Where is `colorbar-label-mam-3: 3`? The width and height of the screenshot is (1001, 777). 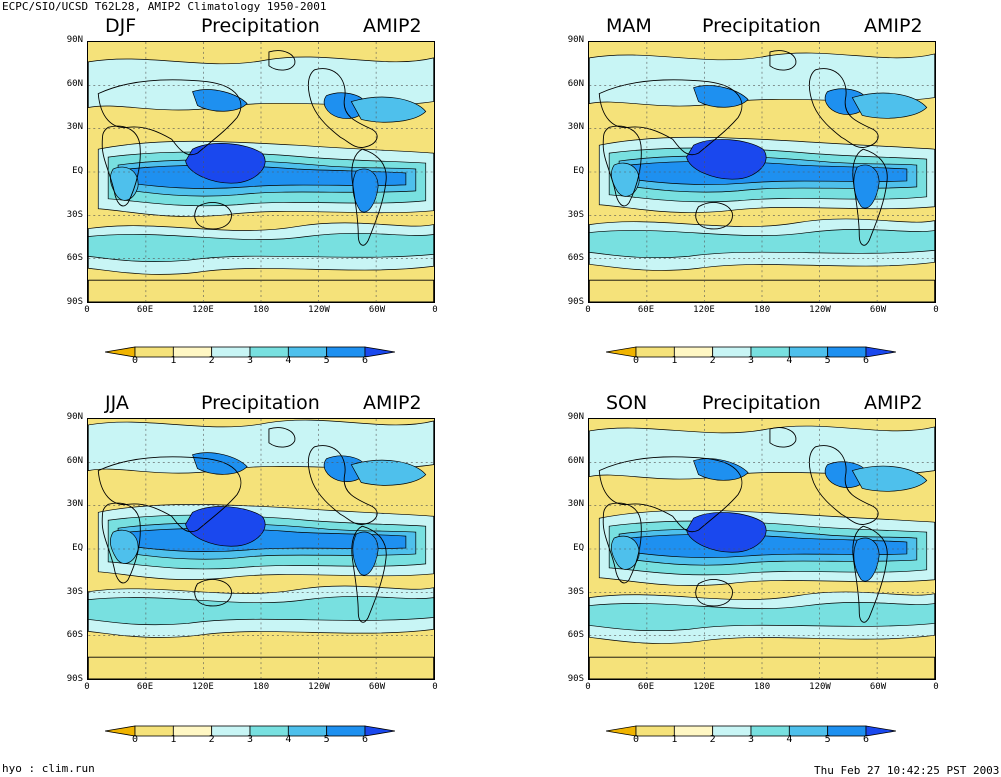
colorbar-label-mam-3: 3 is located at coordinates (751, 360).